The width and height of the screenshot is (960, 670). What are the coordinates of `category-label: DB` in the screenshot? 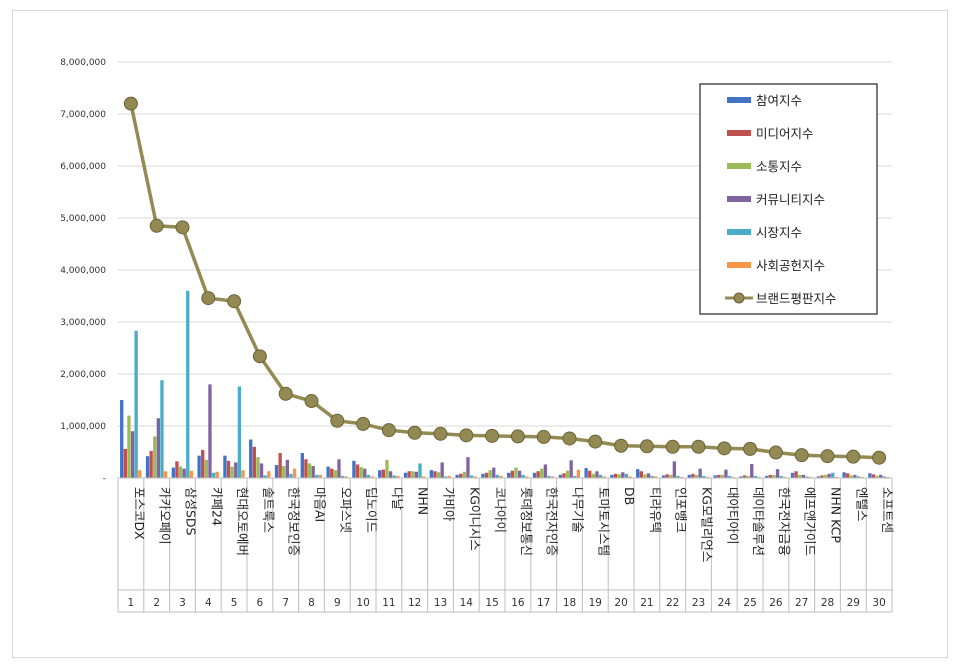 It's located at (629, 496).